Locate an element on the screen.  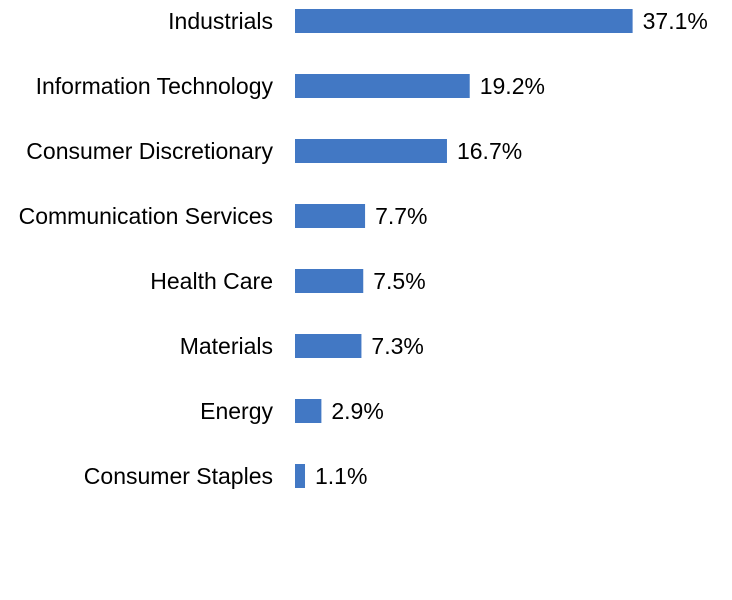
bar-health-care is located at coordinates (329, 281).